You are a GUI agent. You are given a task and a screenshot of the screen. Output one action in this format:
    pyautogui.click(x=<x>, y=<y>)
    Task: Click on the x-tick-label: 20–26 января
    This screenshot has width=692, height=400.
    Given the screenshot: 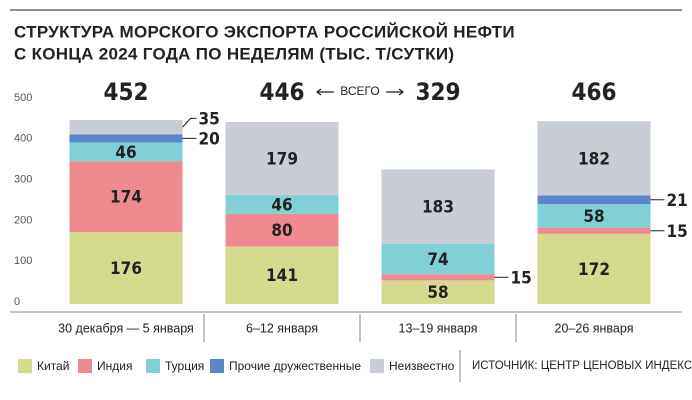 What is the action you would take?
    pyautogui.click(x=594, y=328)
    